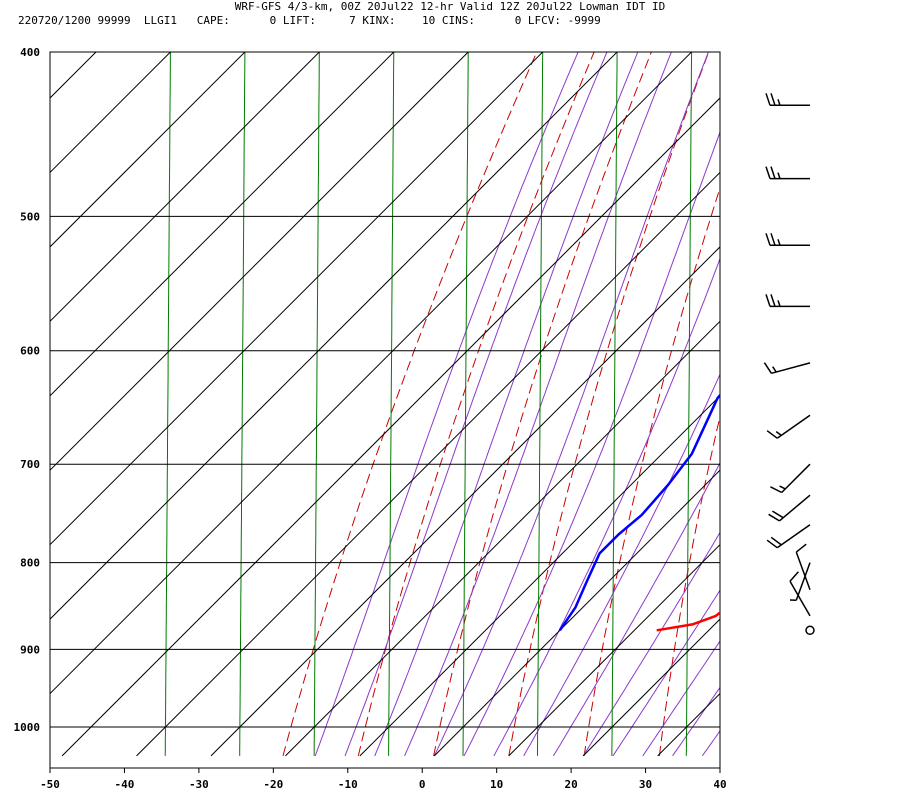  What do you see at coordinates (30, 563) in the screenshot?
I see `y-tick-label: 800` at bounding box center [30, 563].